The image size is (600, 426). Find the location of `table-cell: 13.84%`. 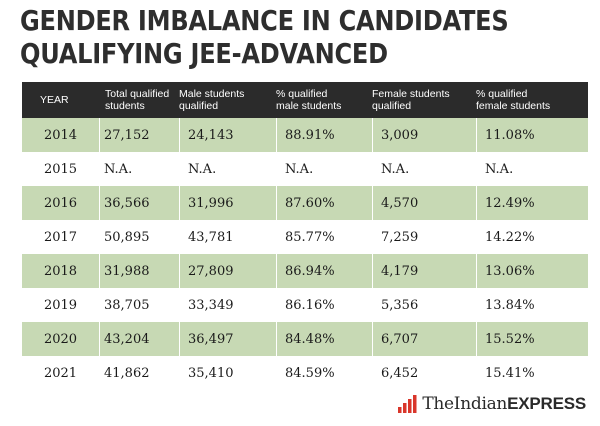

table-cell: 13.84% is located at coordinates (532, 305).